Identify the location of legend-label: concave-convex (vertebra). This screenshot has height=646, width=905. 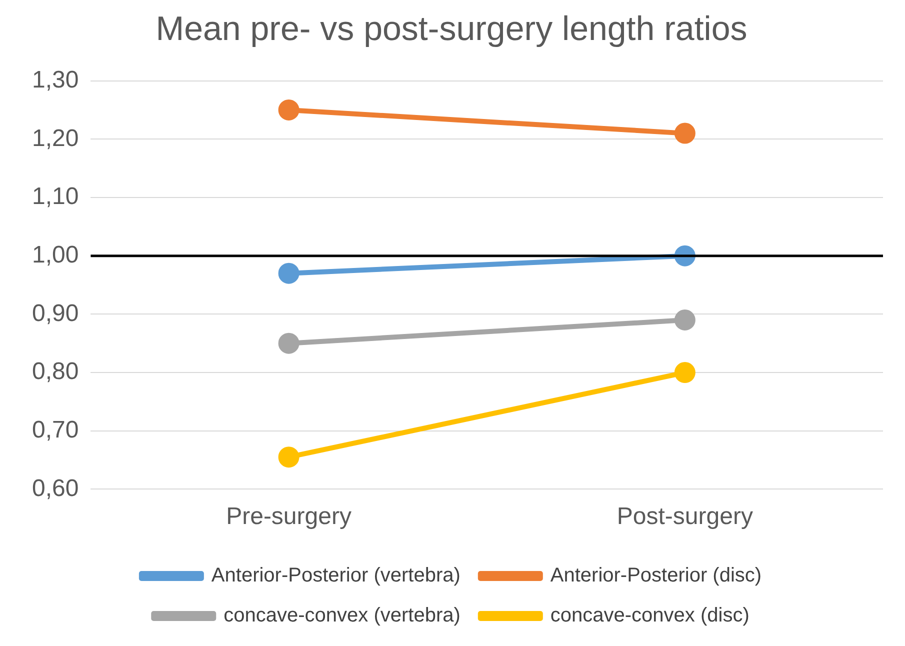
(342, 615).